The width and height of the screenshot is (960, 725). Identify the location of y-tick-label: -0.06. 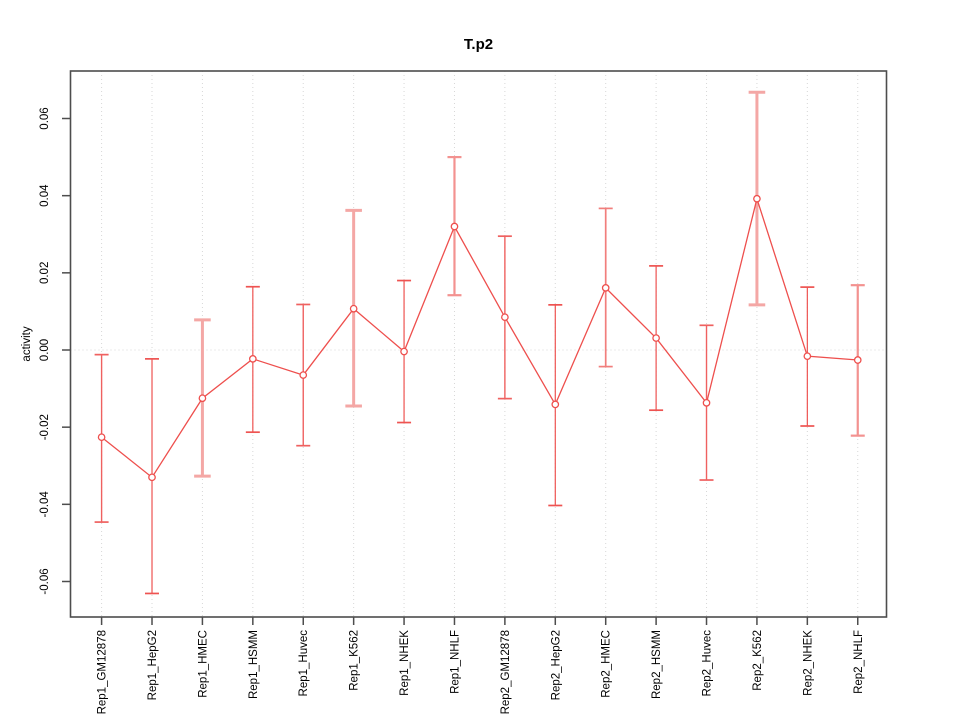
(45, 581).